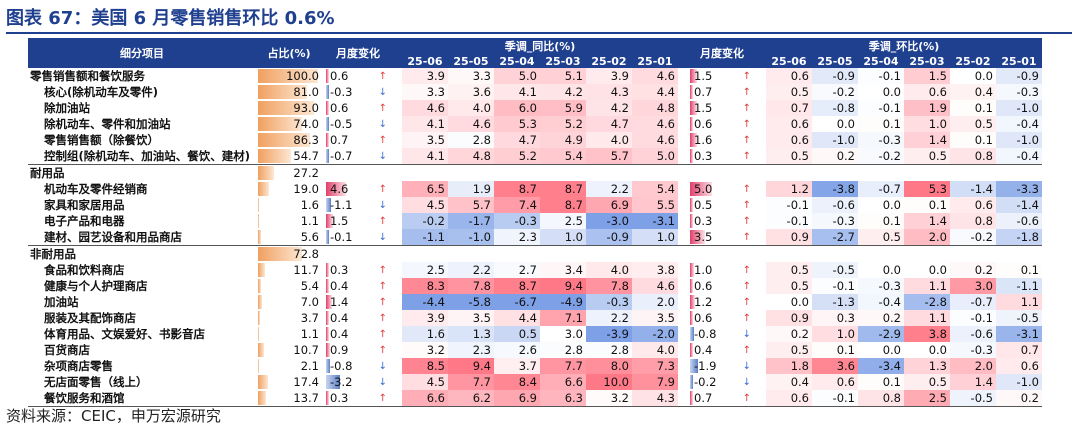 This screenshot has width=1080, height=430. Describe the element at coordinates (358, 253) in the screenshot. I see `monthly-change-cell` at that location.